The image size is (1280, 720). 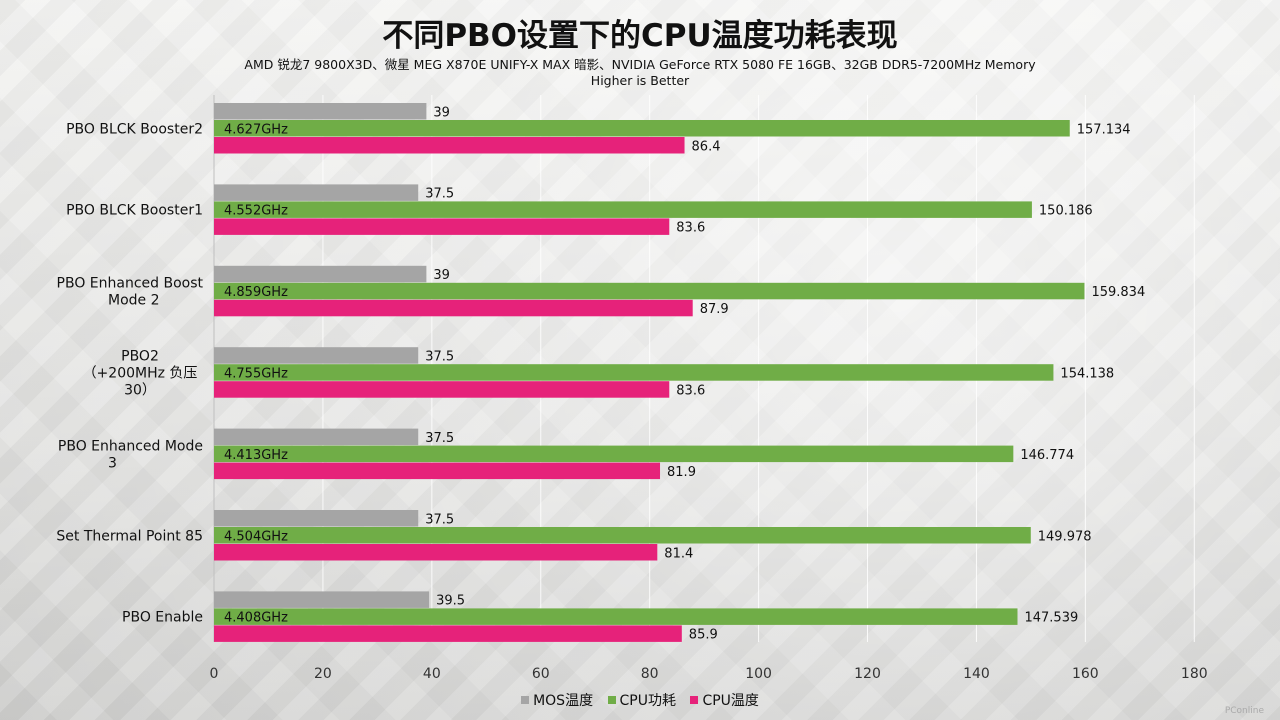 What do you see at coordinates (432, 674) in the screenshot?
I see `x-tick-label: 40` at bounding box center [432, 674].